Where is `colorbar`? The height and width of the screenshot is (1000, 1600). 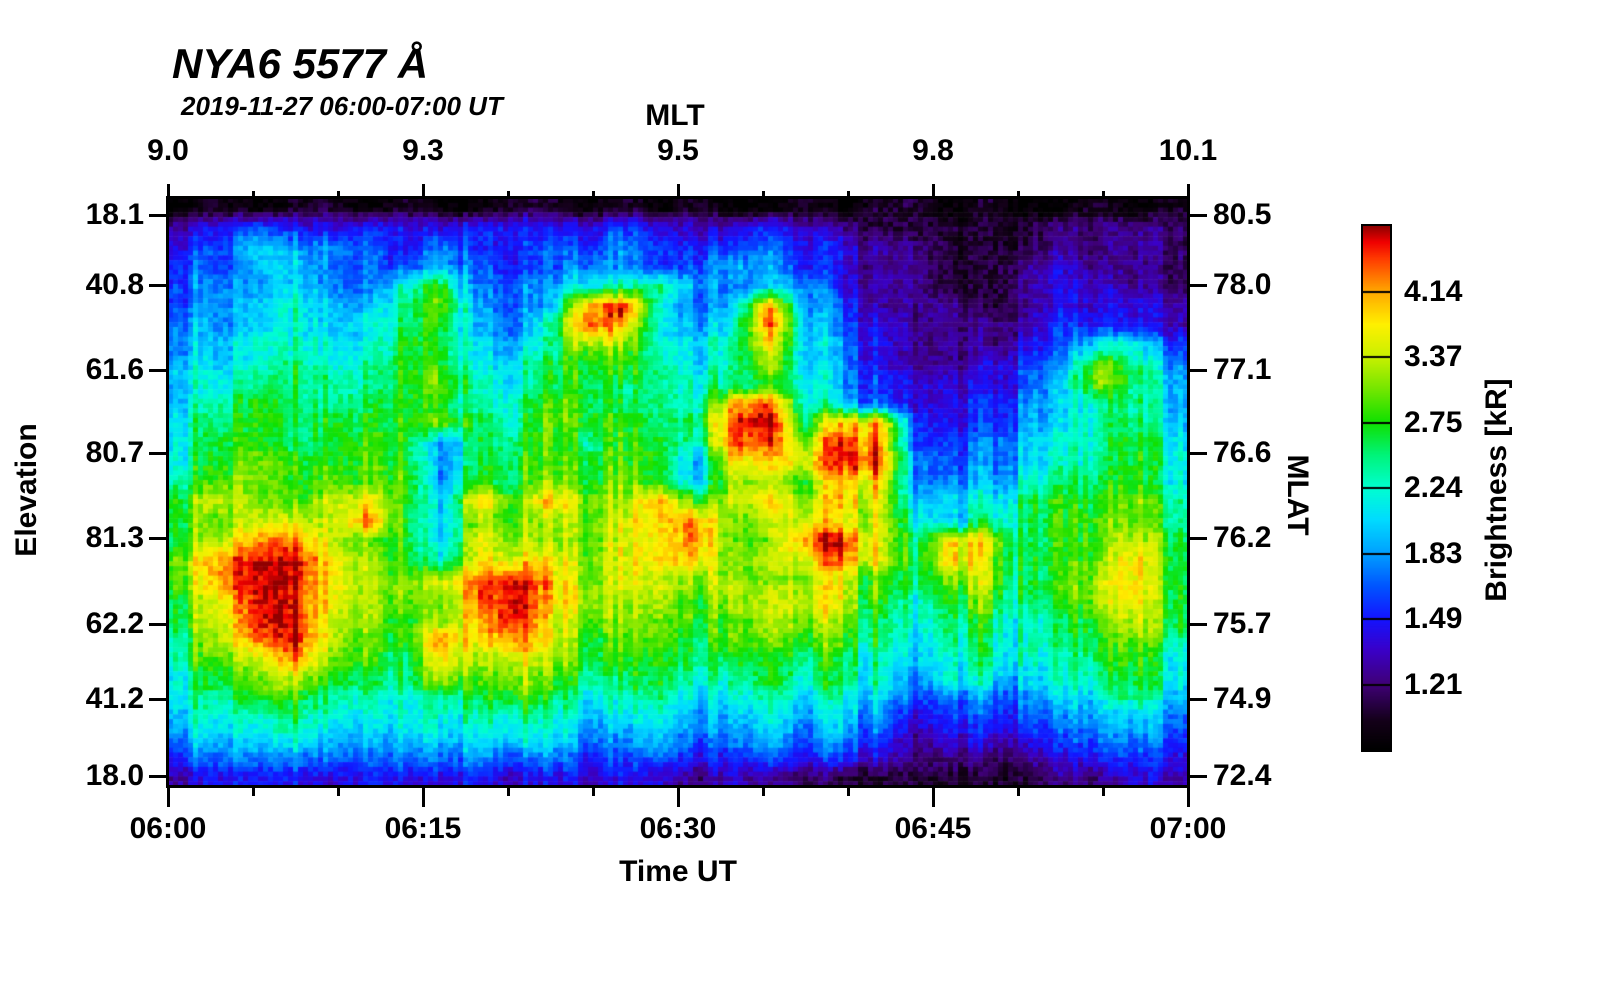
colorbar is located at coordinates (1376, 488).